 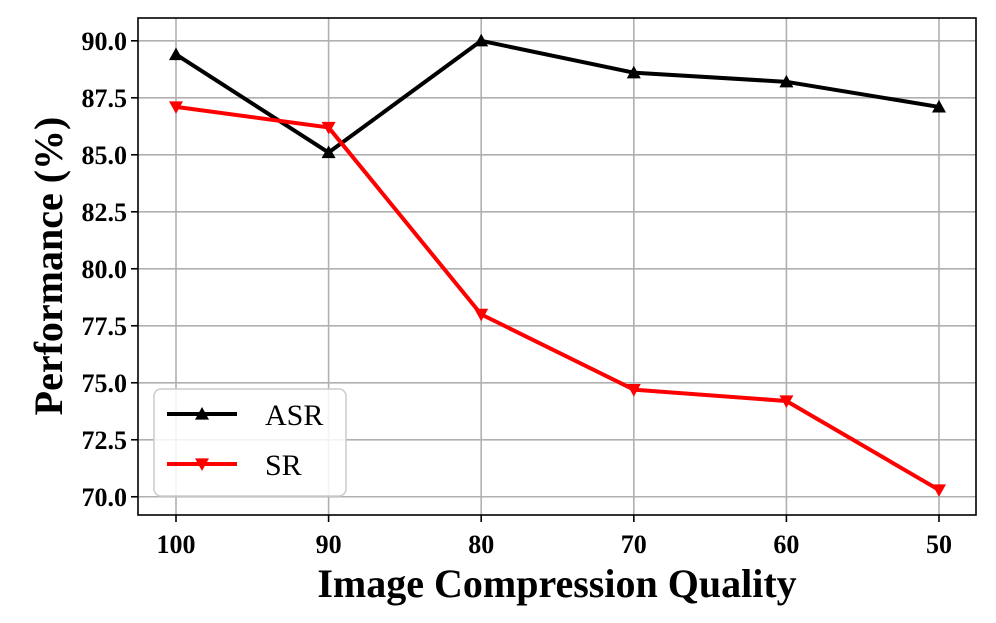 I want to click on y-tick-label: 75.0, so click(x=105, y=383).